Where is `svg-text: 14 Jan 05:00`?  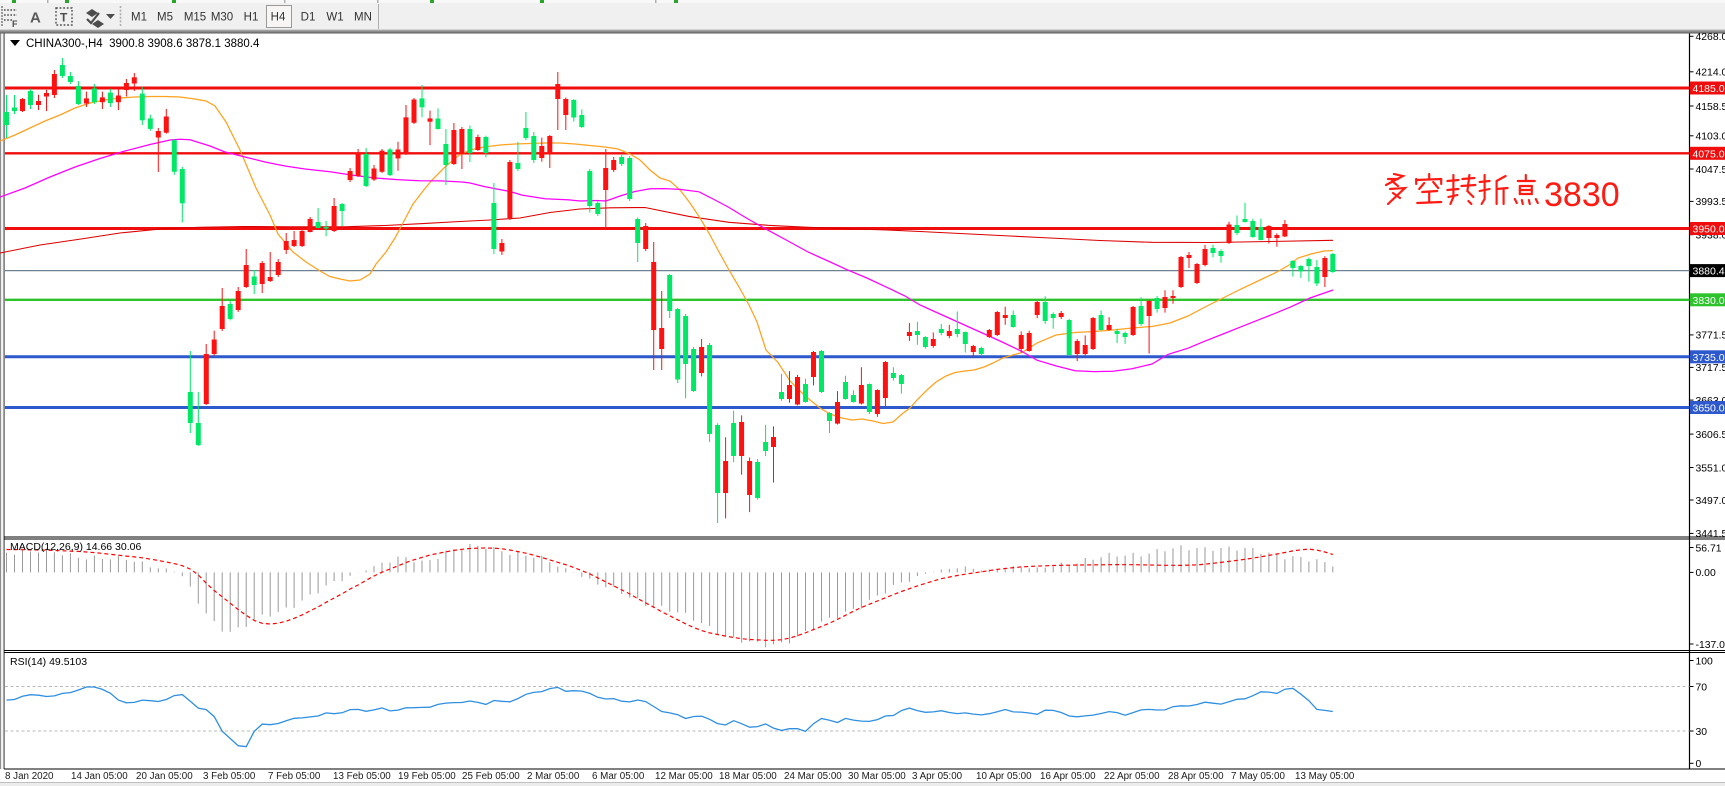 svg-text: 14 Jan 05:00 is located at coordinates (99, 776).